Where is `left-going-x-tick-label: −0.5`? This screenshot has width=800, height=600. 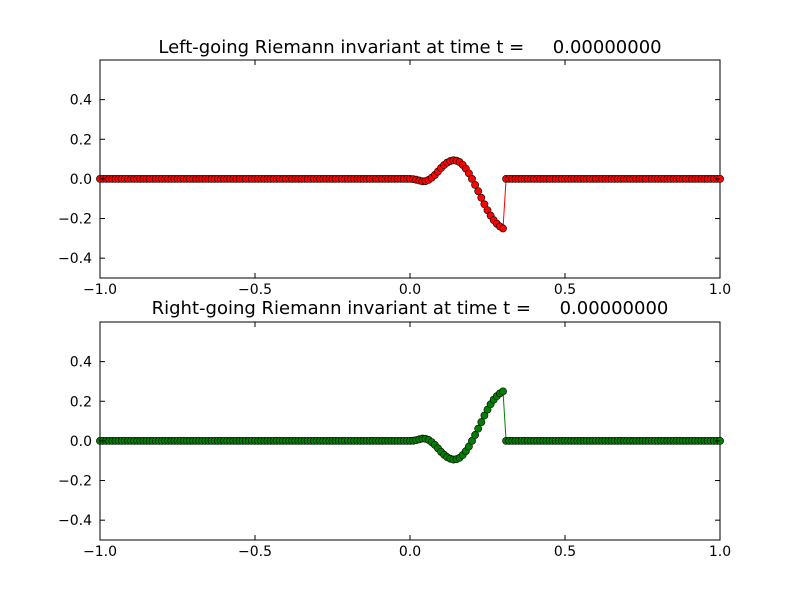 left-going-x-tick-label: −0.5 is located at coordinates (255, 290).